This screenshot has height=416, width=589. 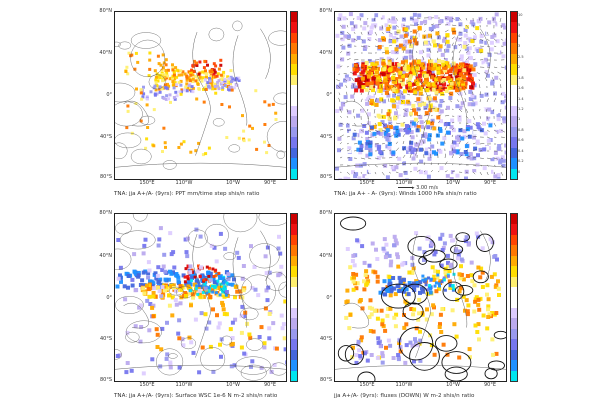 I want to click on colorbar-swatch, so click(x=514, y=173).